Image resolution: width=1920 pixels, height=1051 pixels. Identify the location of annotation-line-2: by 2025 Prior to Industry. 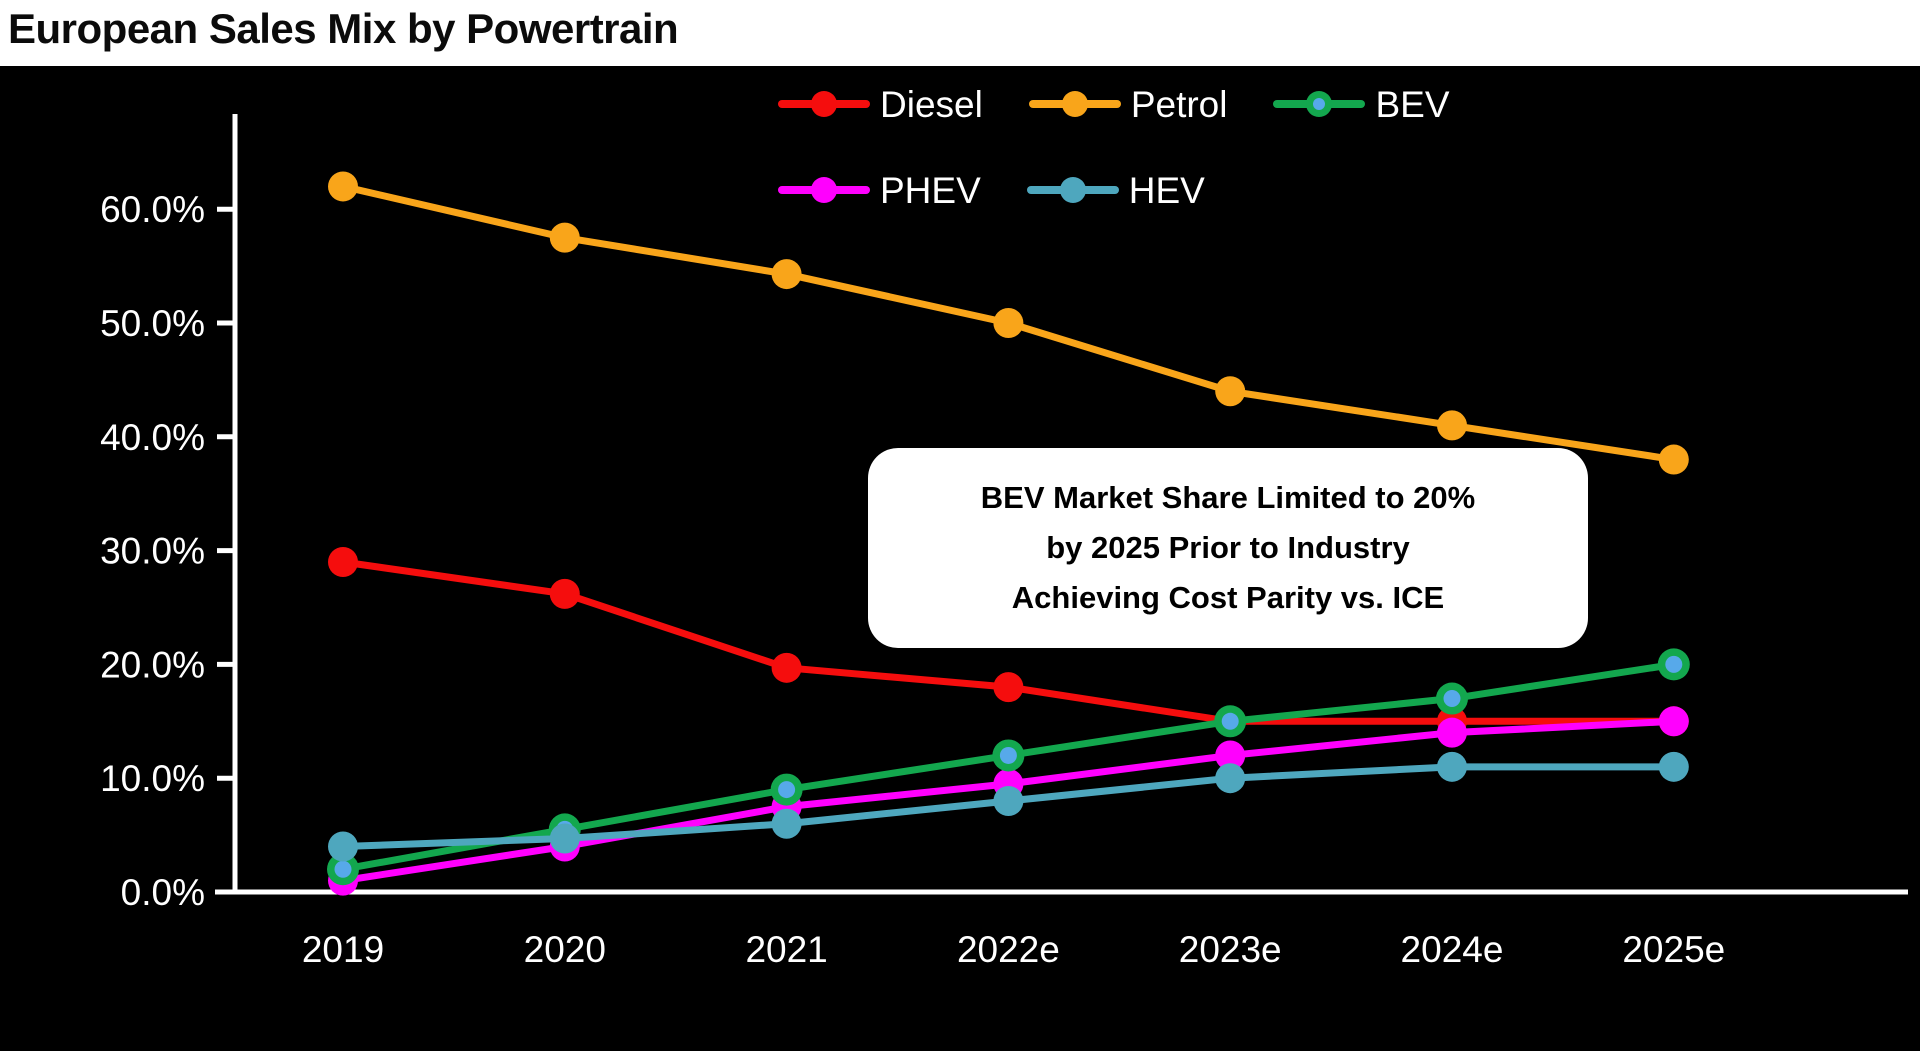
(1228, 547).